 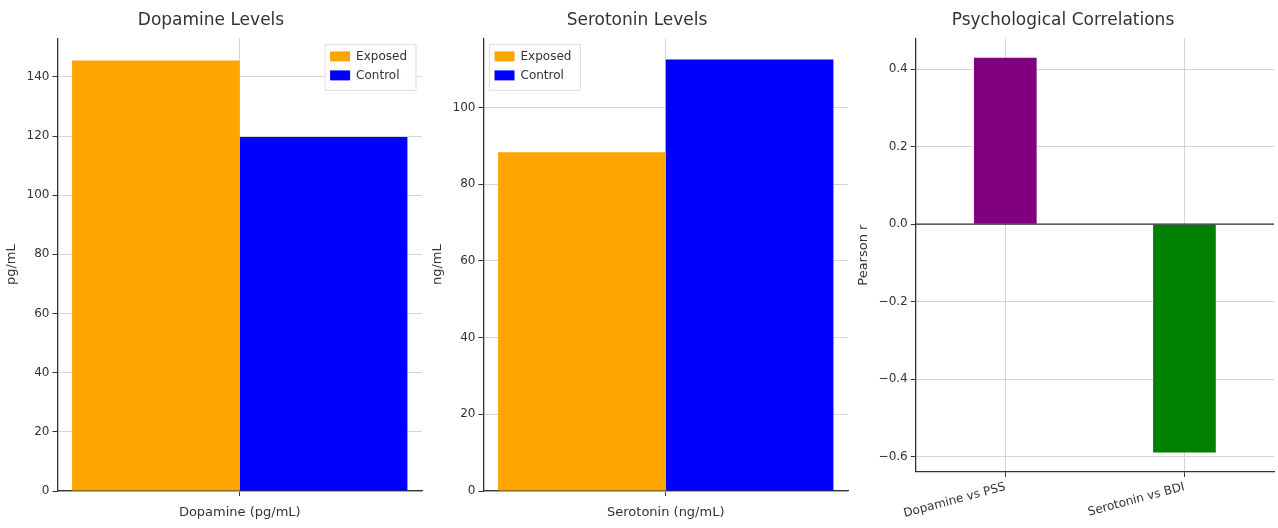 I want to click on y-tick-label: 0.0, so click(x=898, y=223).